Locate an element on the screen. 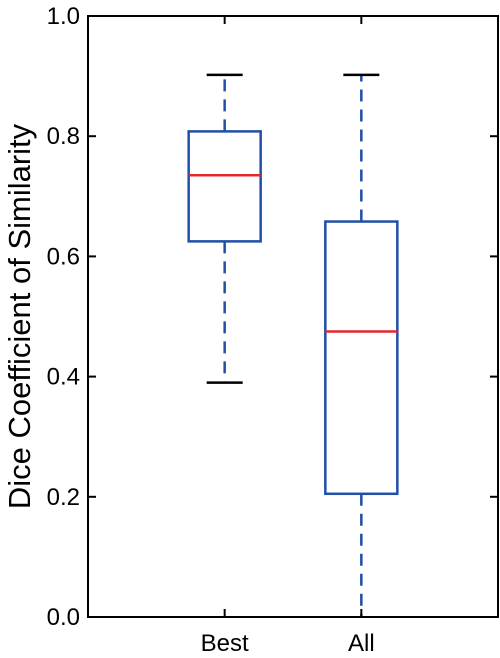 This screenshot has height=658, width=500. box-best is located at coordinates (224, 228).